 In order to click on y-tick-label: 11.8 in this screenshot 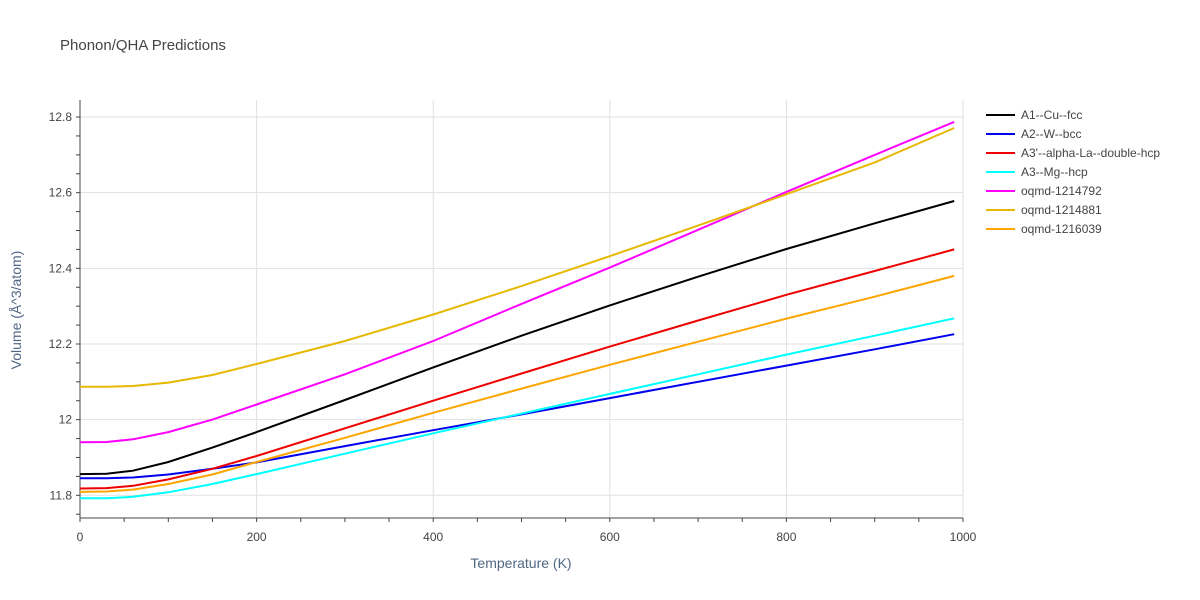, I will do `click(61, 495)`.